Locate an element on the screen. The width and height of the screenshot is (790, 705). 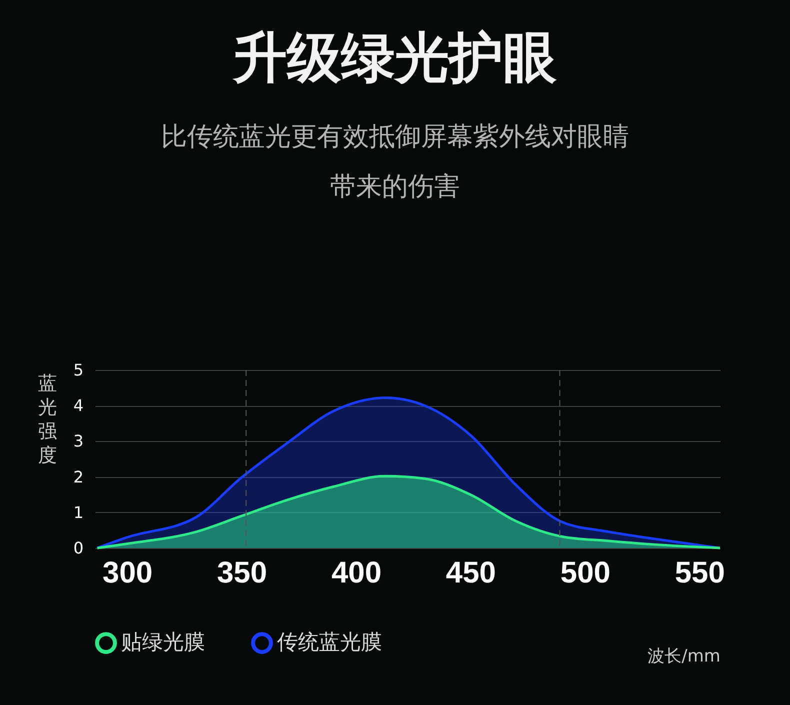
y-tick-label: 1 is located at coordinates (78, 512).